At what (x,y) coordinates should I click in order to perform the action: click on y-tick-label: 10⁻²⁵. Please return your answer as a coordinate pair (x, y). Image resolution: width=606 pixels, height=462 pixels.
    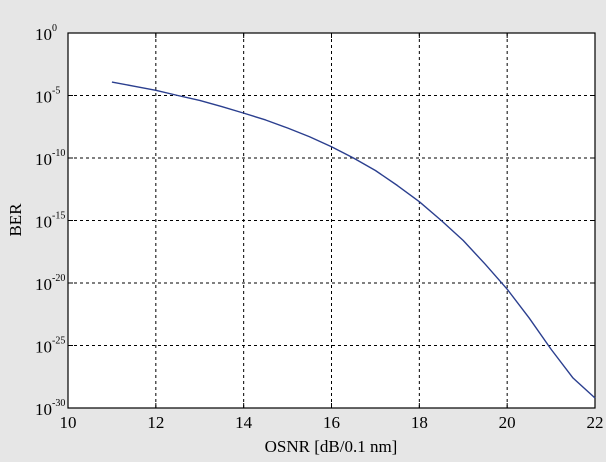
    Looking at the image, I should click on (50, 346).